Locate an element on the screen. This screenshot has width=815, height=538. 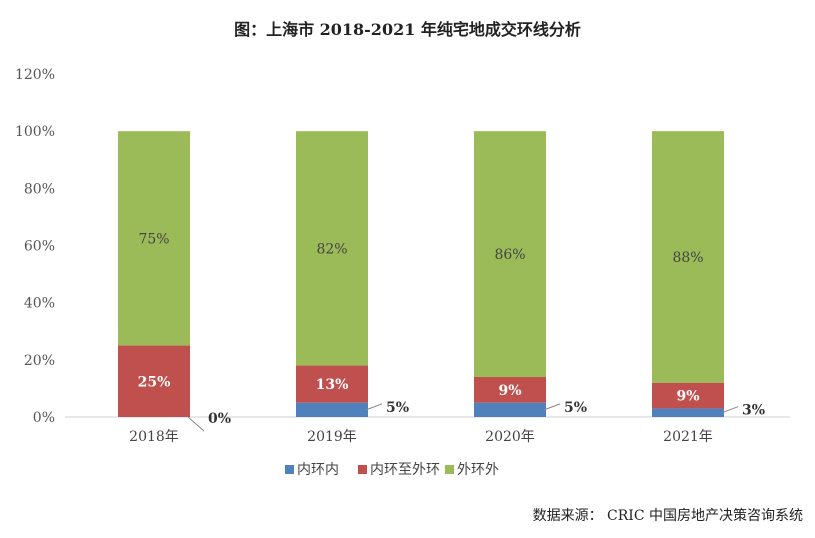
data-label: 75% is located at coordinates (153, 239).